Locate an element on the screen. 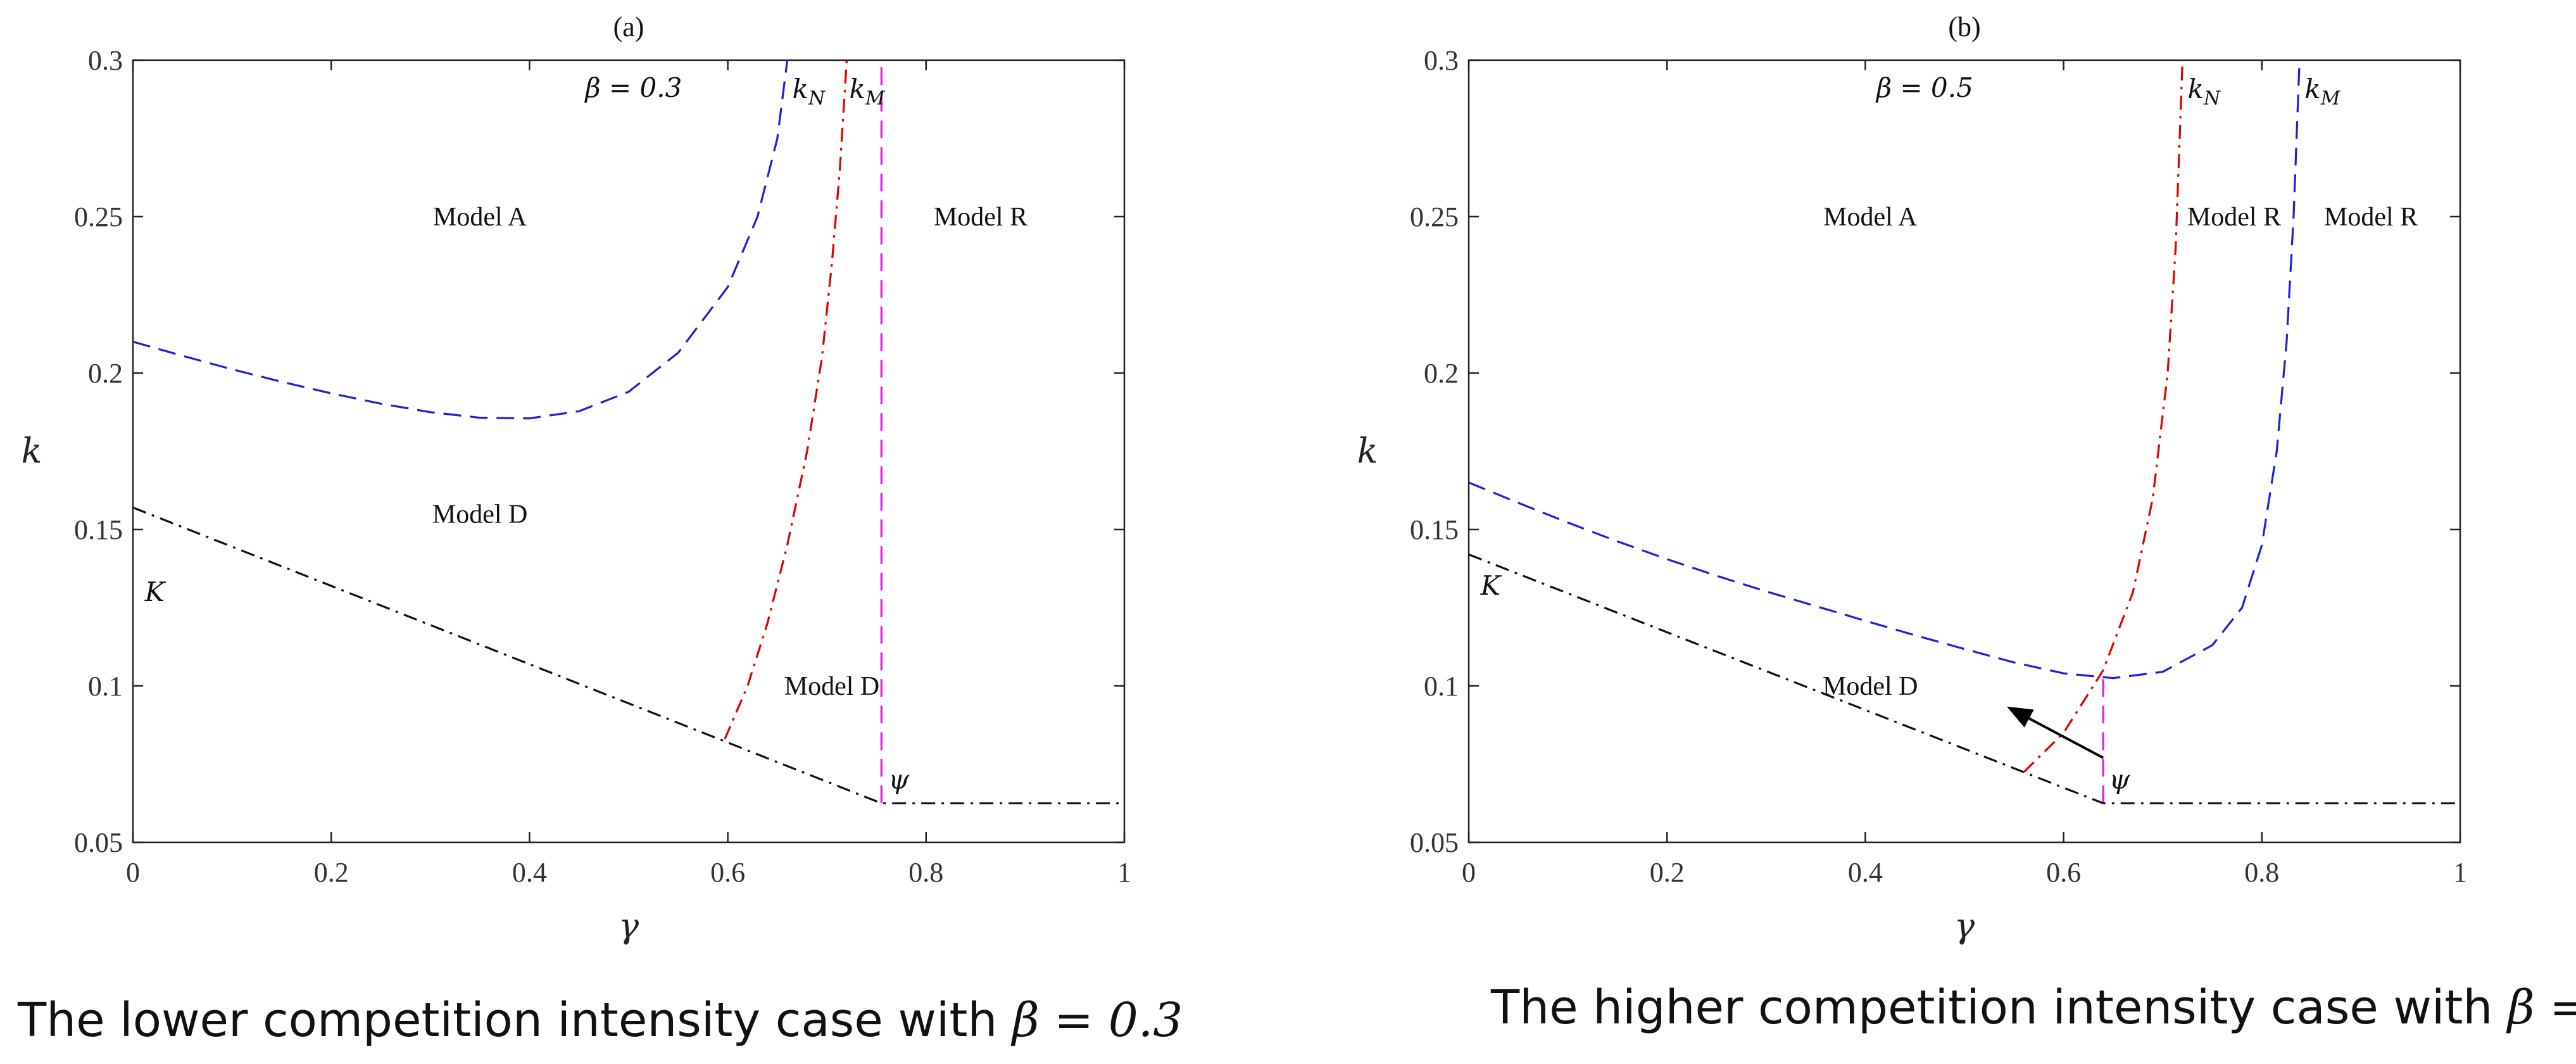 The image size is (2576, 1064). beta-label: β = 0.3 is located at coordinates (633, 87).